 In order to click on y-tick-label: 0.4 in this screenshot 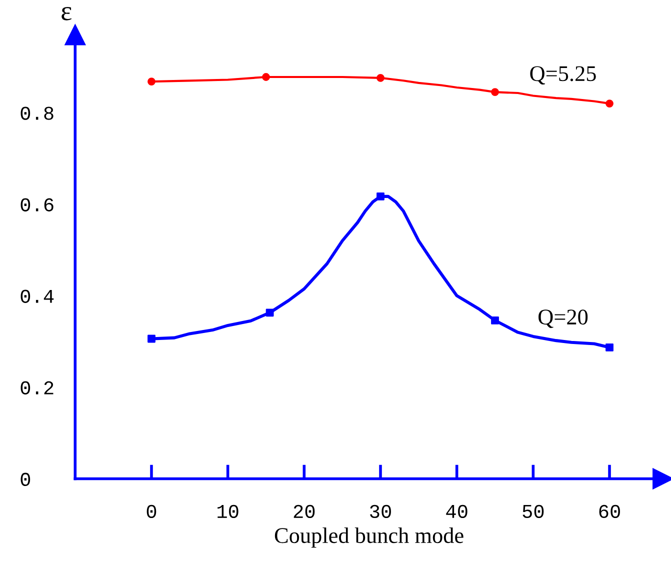, I will do `click(37, 296)`.